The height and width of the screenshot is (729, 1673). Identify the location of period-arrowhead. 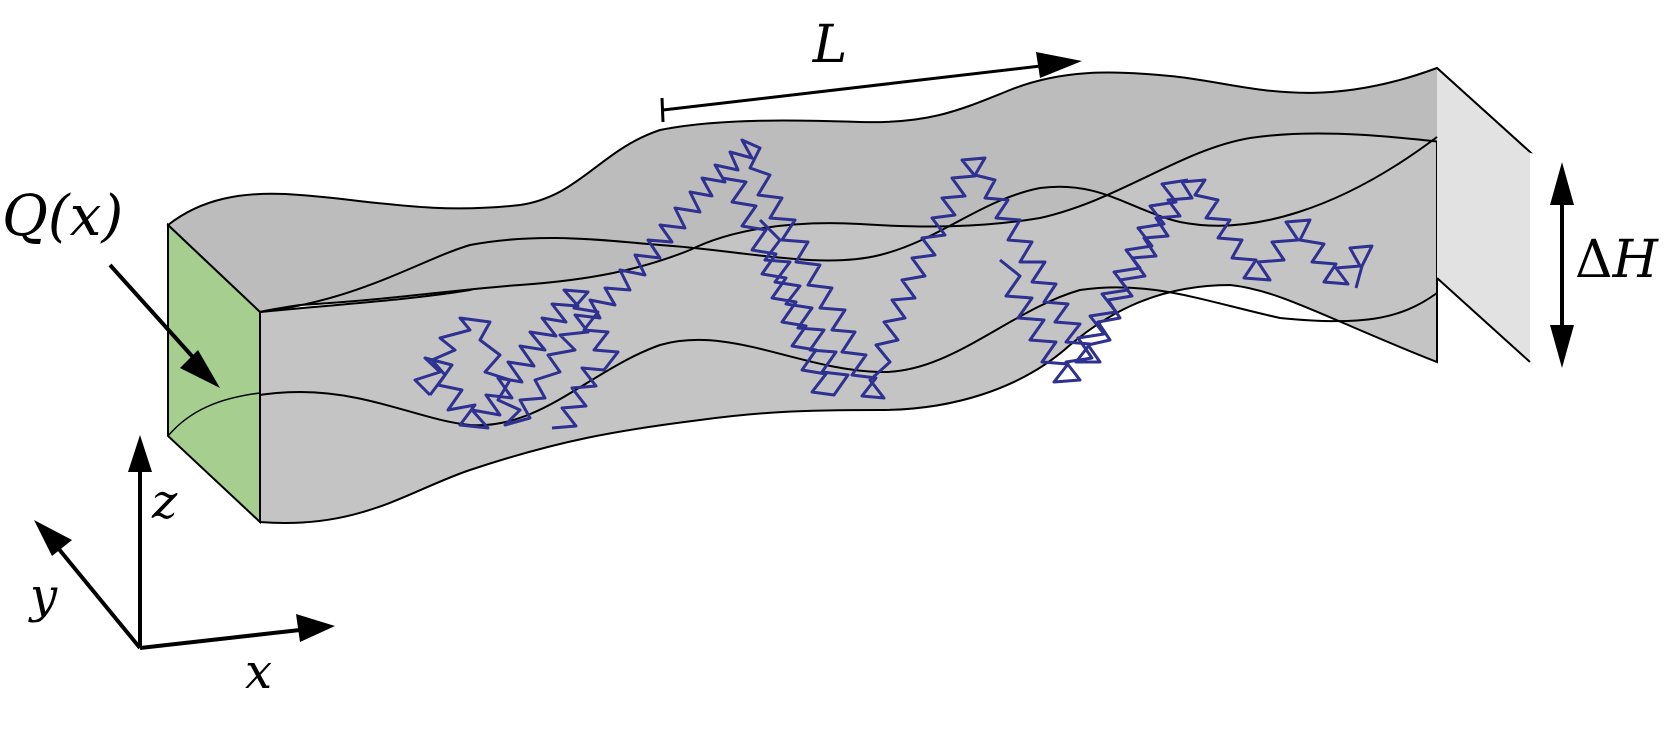
(1059, 65).